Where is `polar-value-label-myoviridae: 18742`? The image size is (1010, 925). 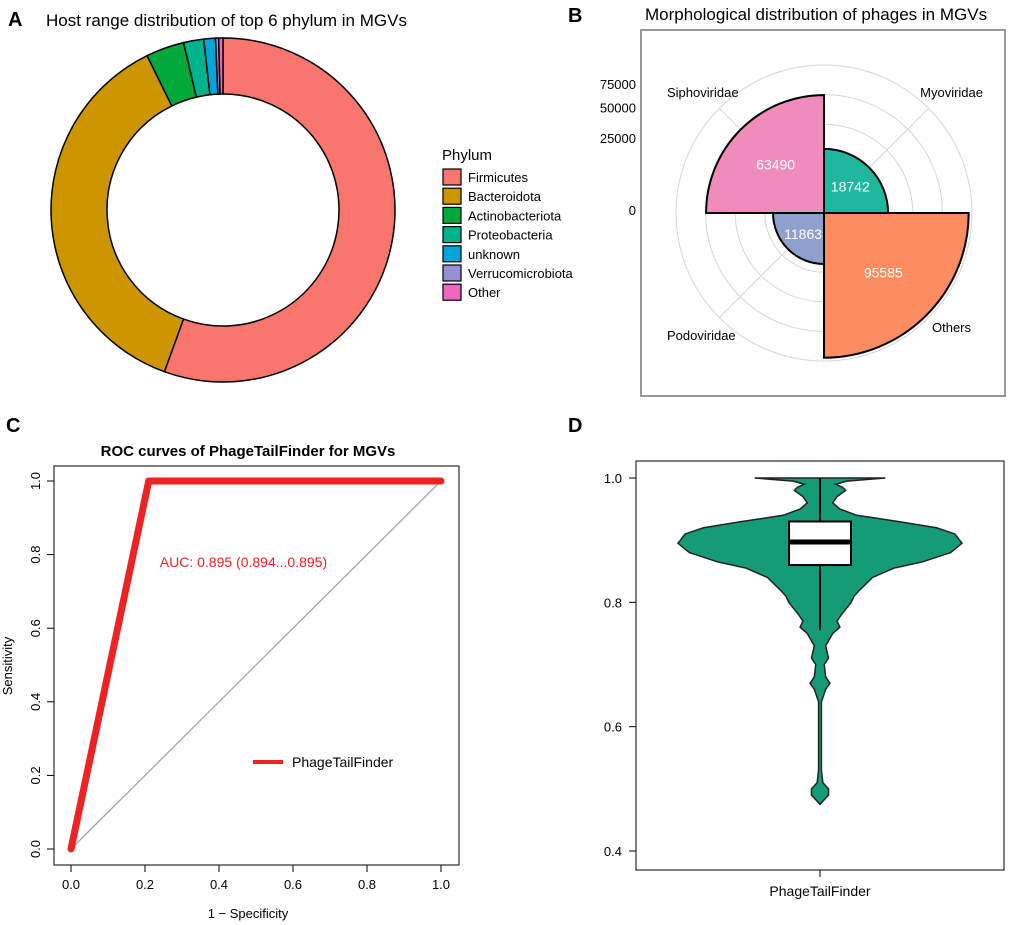 polar-value-label-myoviridae: 18742 is located at coordinates (850, 187).